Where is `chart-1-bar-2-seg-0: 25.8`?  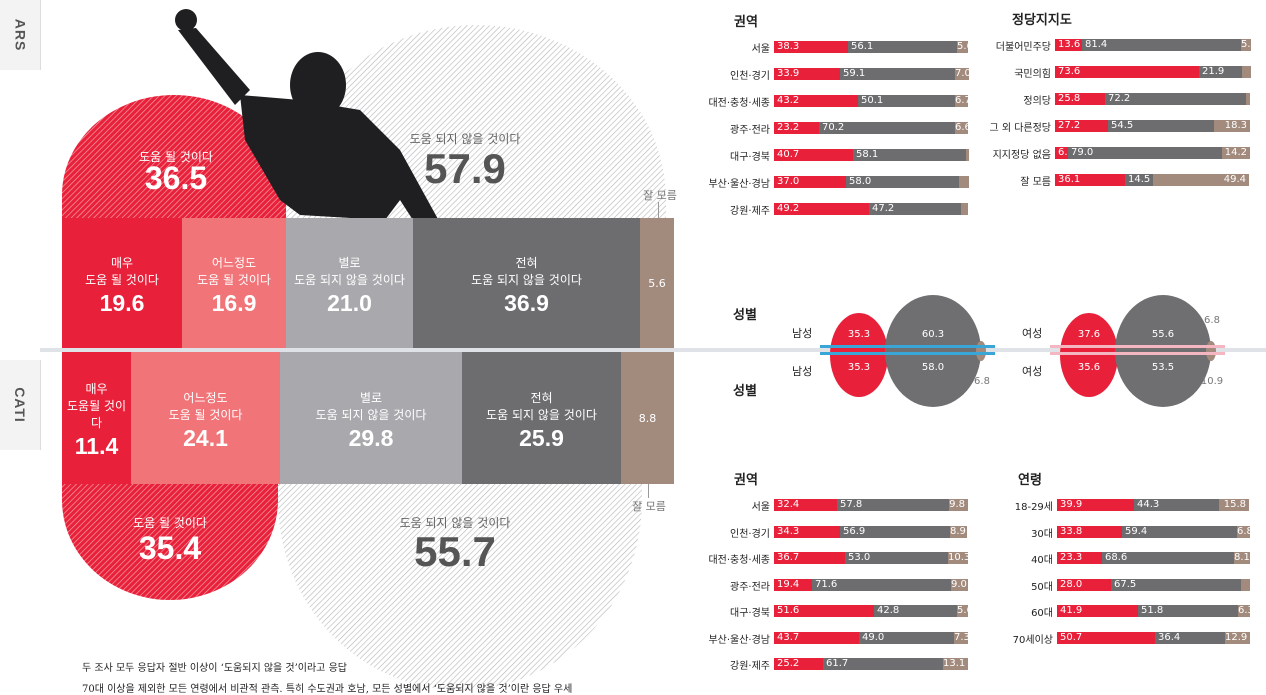
chart-1-bar-2-seg-0: 25.8 is located at coordinates (1080, 99).